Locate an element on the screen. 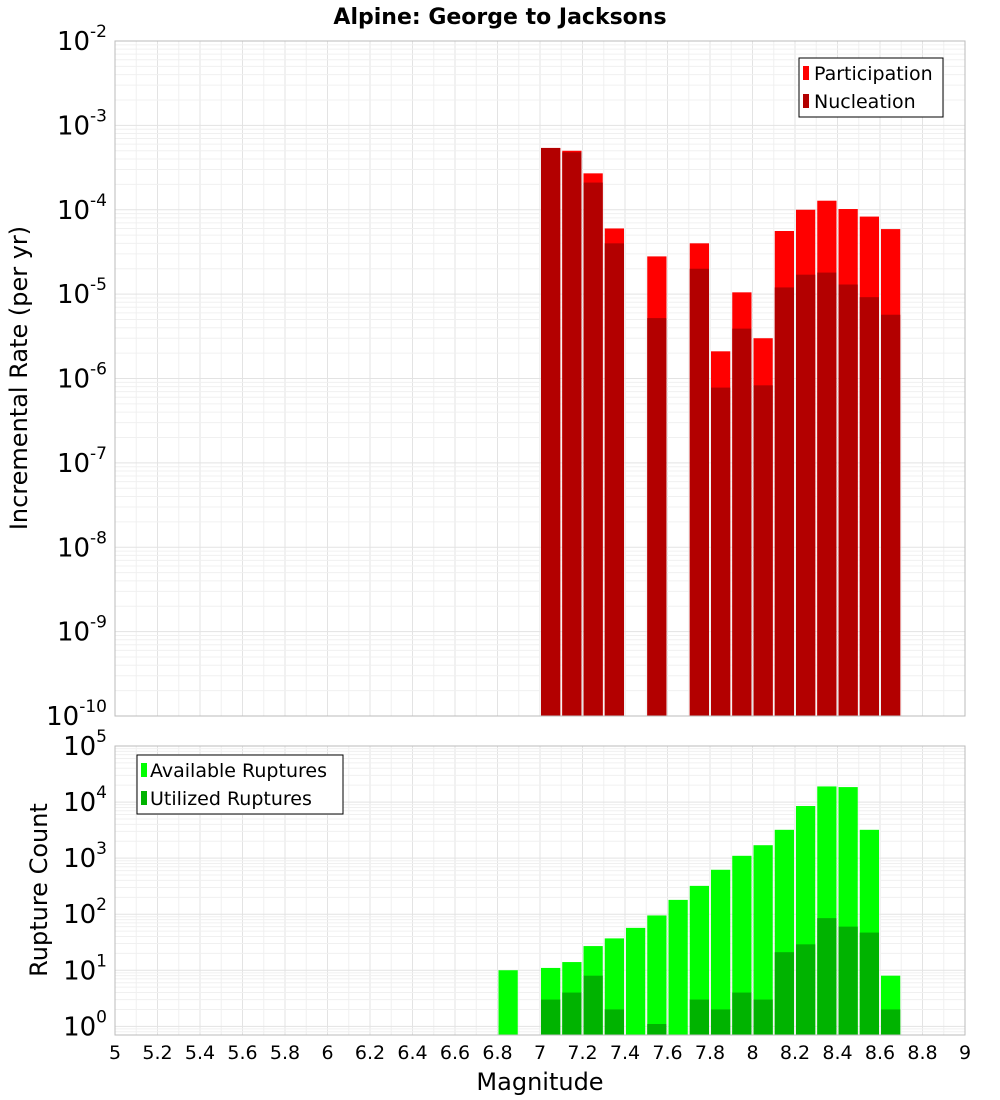 The height and width of the screenshot is (1100, 1000). counts-y-tick-exponent: 1 is located at coordinates (101, 961).